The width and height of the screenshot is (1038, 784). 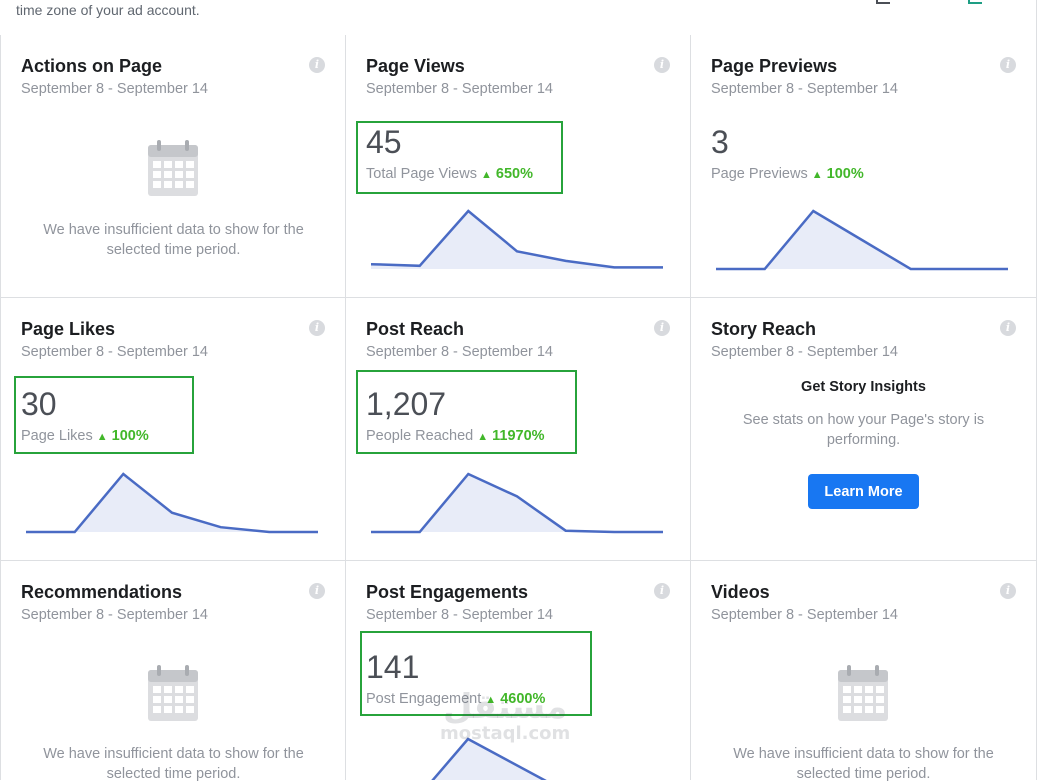 What do you see at coordinates (519, 17) in the screenshot?
I see `top-bar: time zone of your ad account.` at bounding box center [519, 17].